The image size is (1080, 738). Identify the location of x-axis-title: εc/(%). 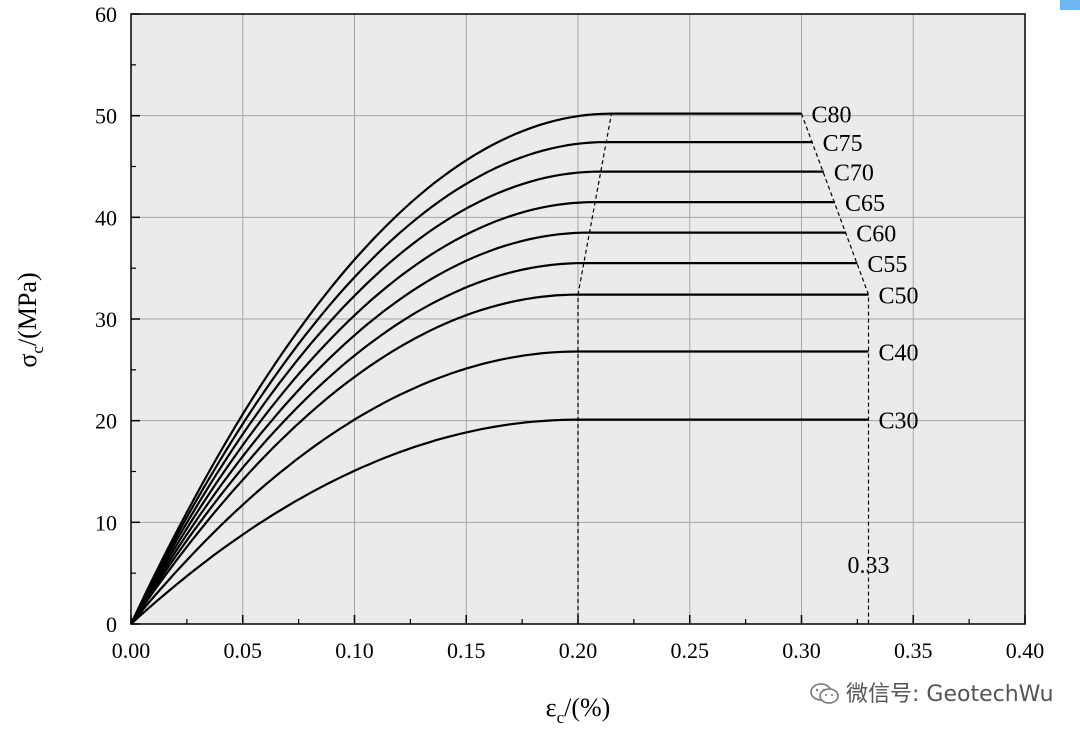
(578, 710).